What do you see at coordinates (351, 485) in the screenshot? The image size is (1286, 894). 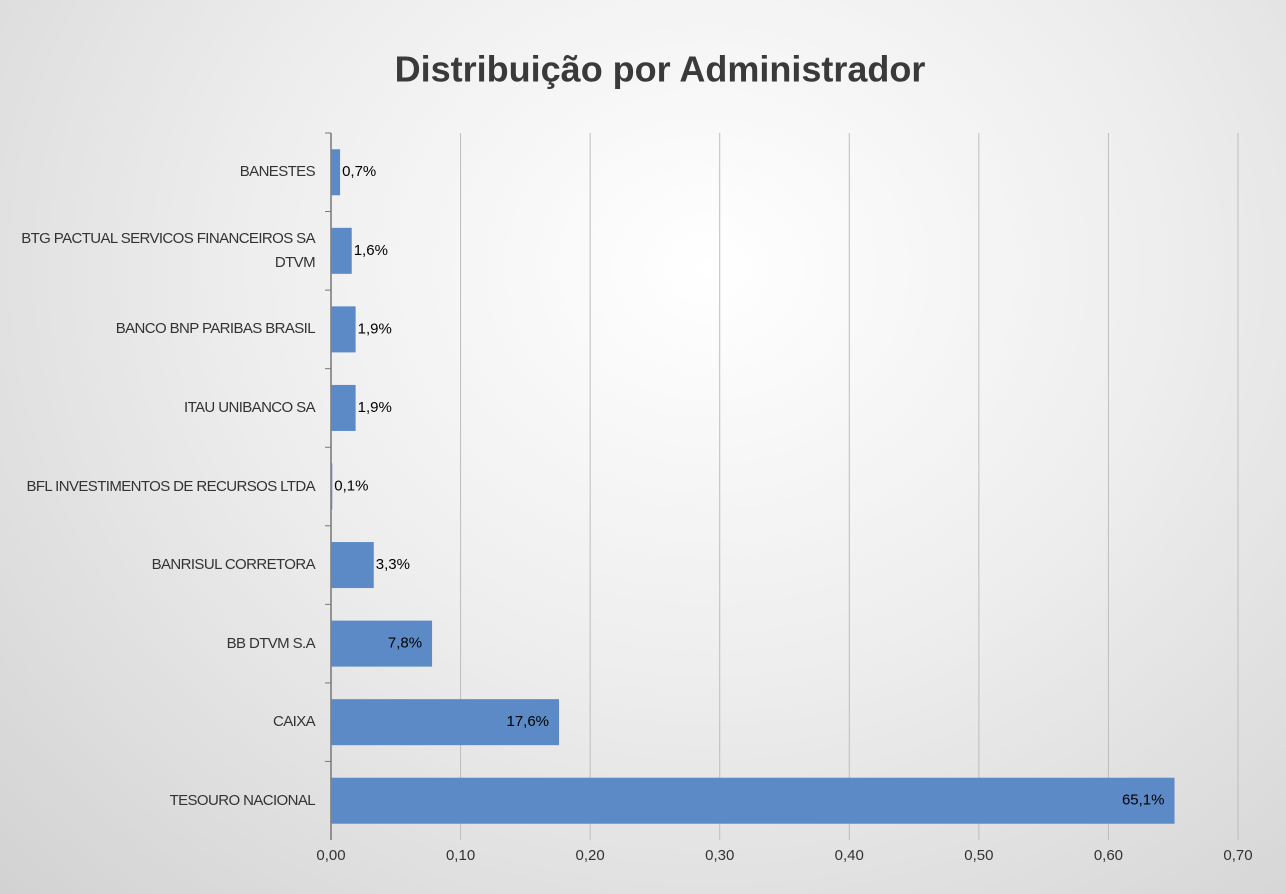 I see `data-label: 0,1%` at bounding box center [351, 485].